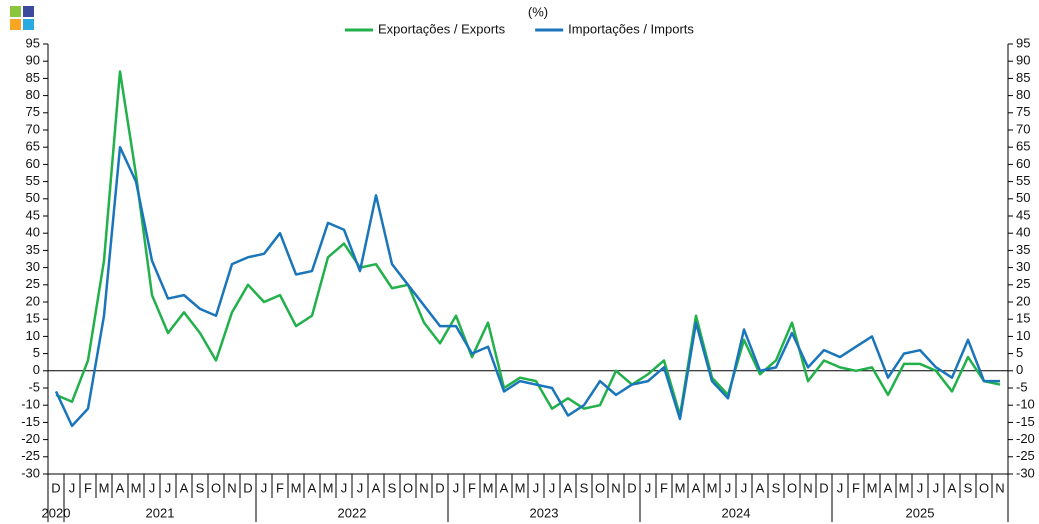  Describe the element at coordinates (1023, 60) in the screenshot. I see `y2-tick-label: 90` at that location.